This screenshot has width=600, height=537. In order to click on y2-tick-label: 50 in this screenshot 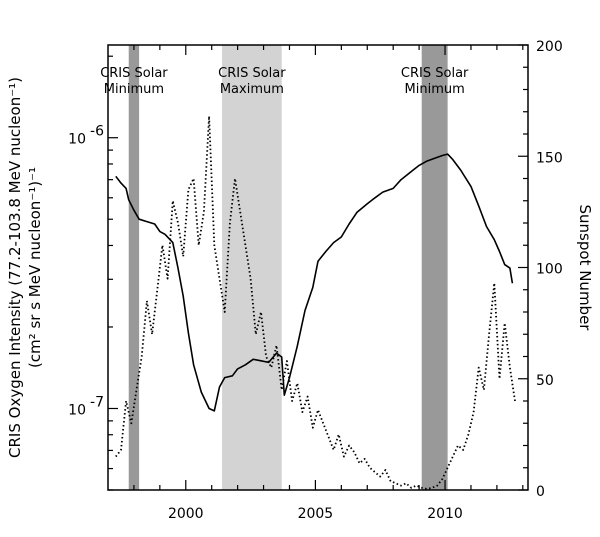, I will do `click(545, 381)`.